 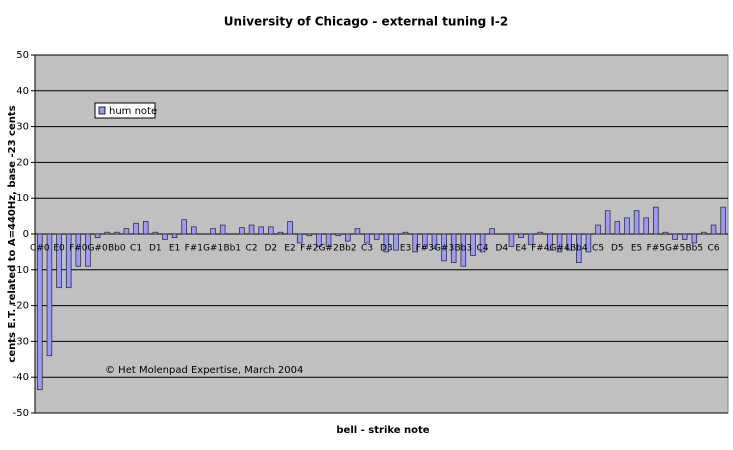 I want to click on y-tick-label: -40, so click(x=21, y=377).